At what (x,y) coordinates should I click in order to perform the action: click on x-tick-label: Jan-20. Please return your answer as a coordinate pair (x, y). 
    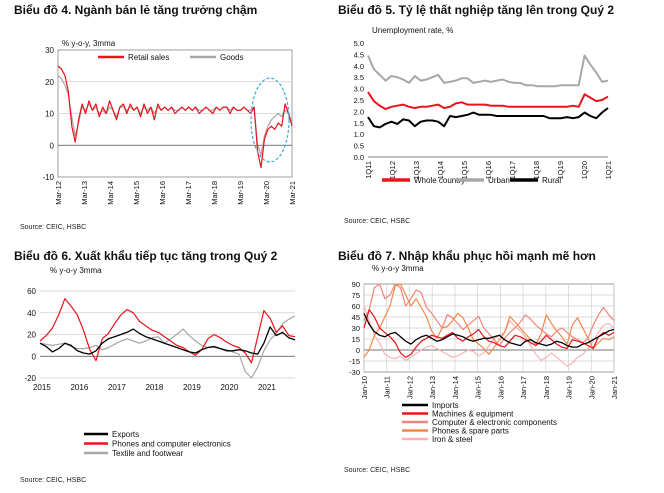
    Looking at the image, I should click on (591, 387).